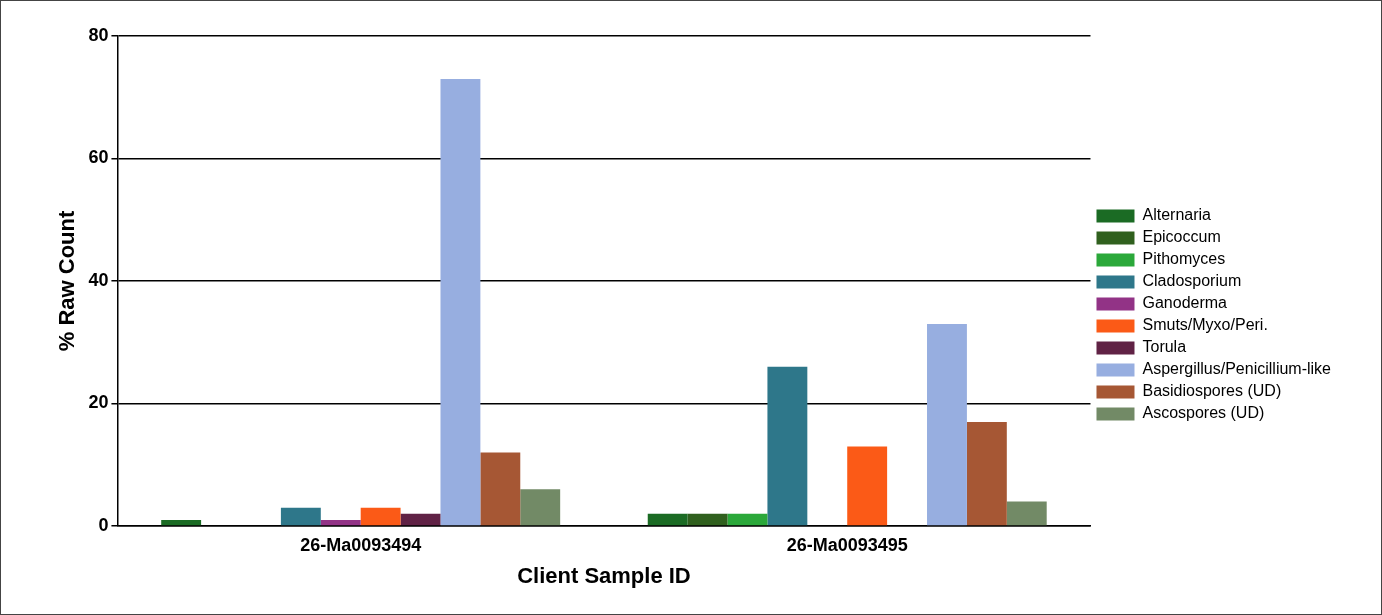  What do you see at coordinates (1205, 325) in the screenshot?
I see `legend-label: Smuts/Myxo/Peri.` at bounding box center [1205, 325].